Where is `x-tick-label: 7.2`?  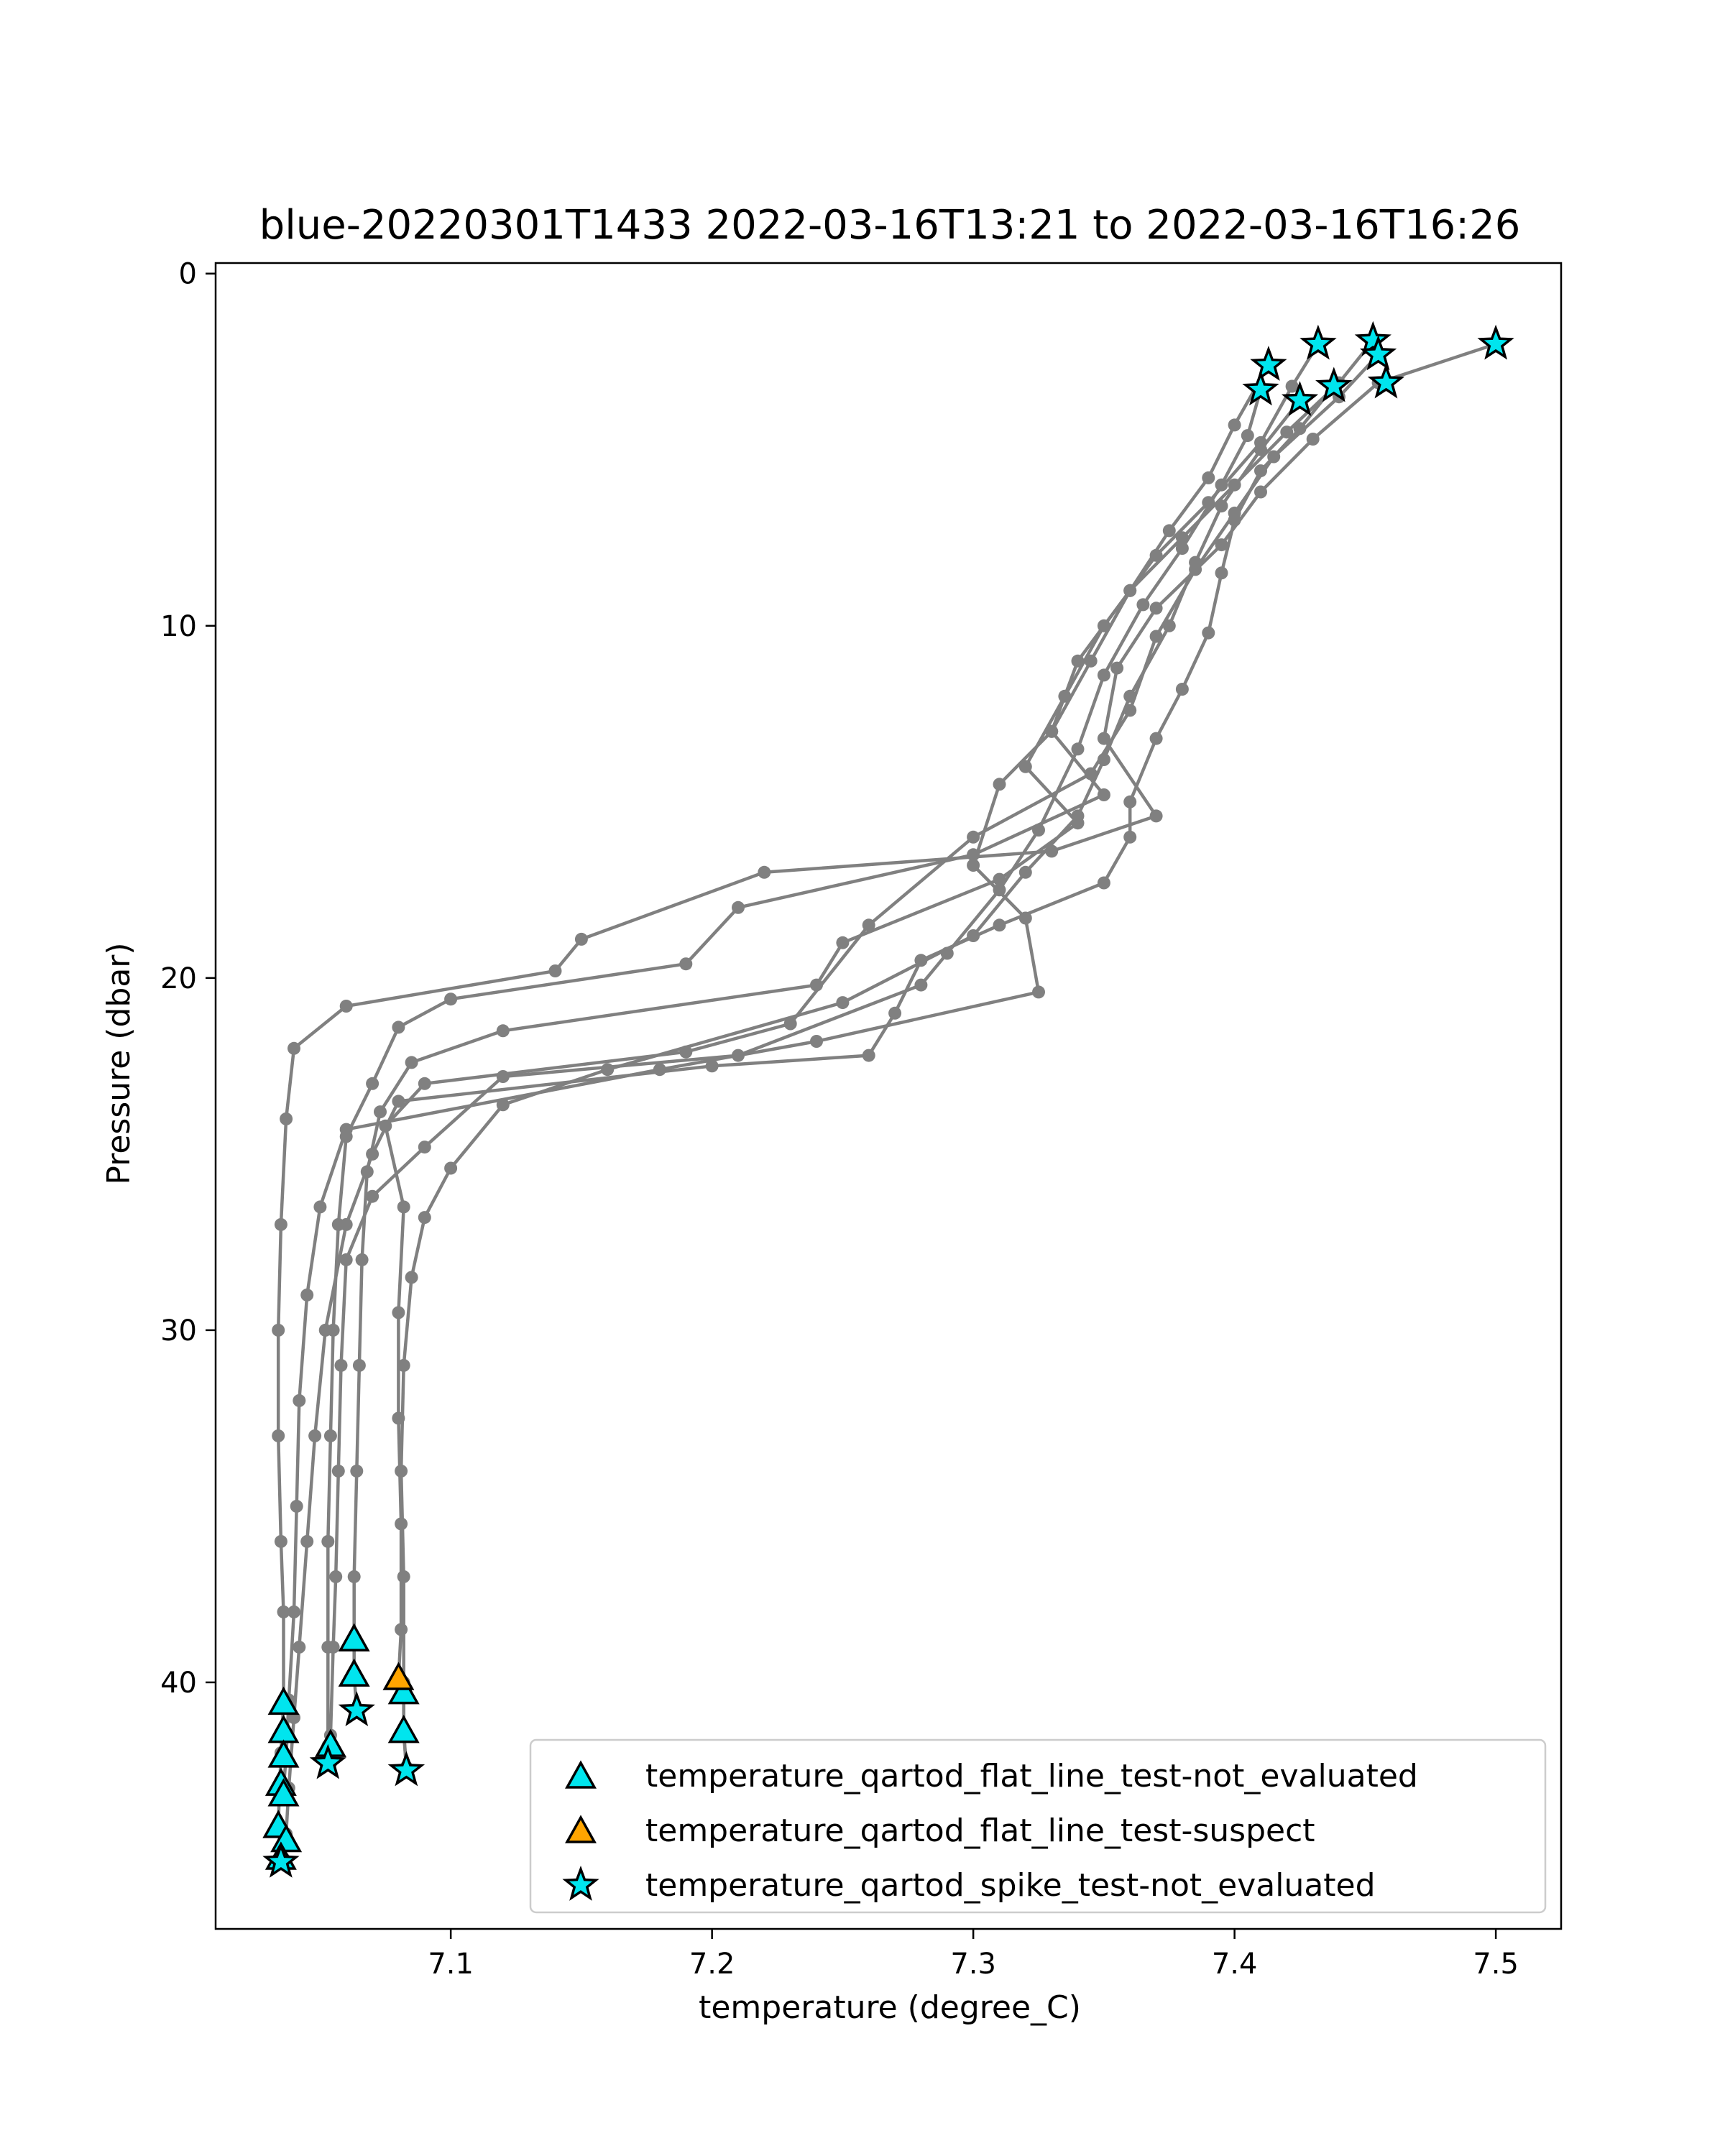 x-tick-label: 7.2 is located at coordinates (712, 1965).